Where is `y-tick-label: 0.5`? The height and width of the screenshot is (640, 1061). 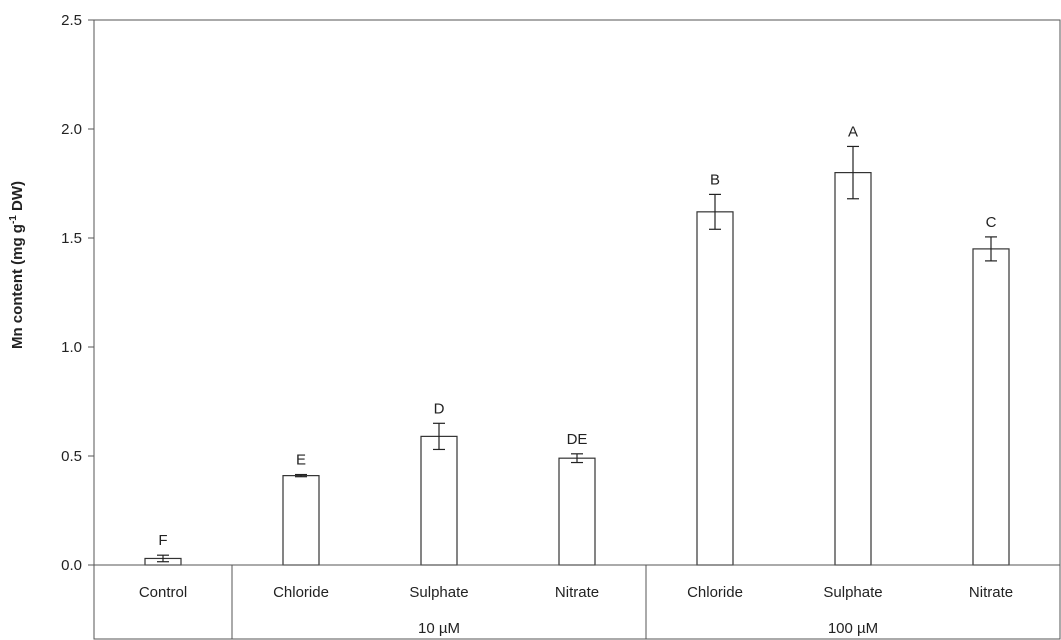
y-tick-label: 0.5 is located at coordinates (71, 456).